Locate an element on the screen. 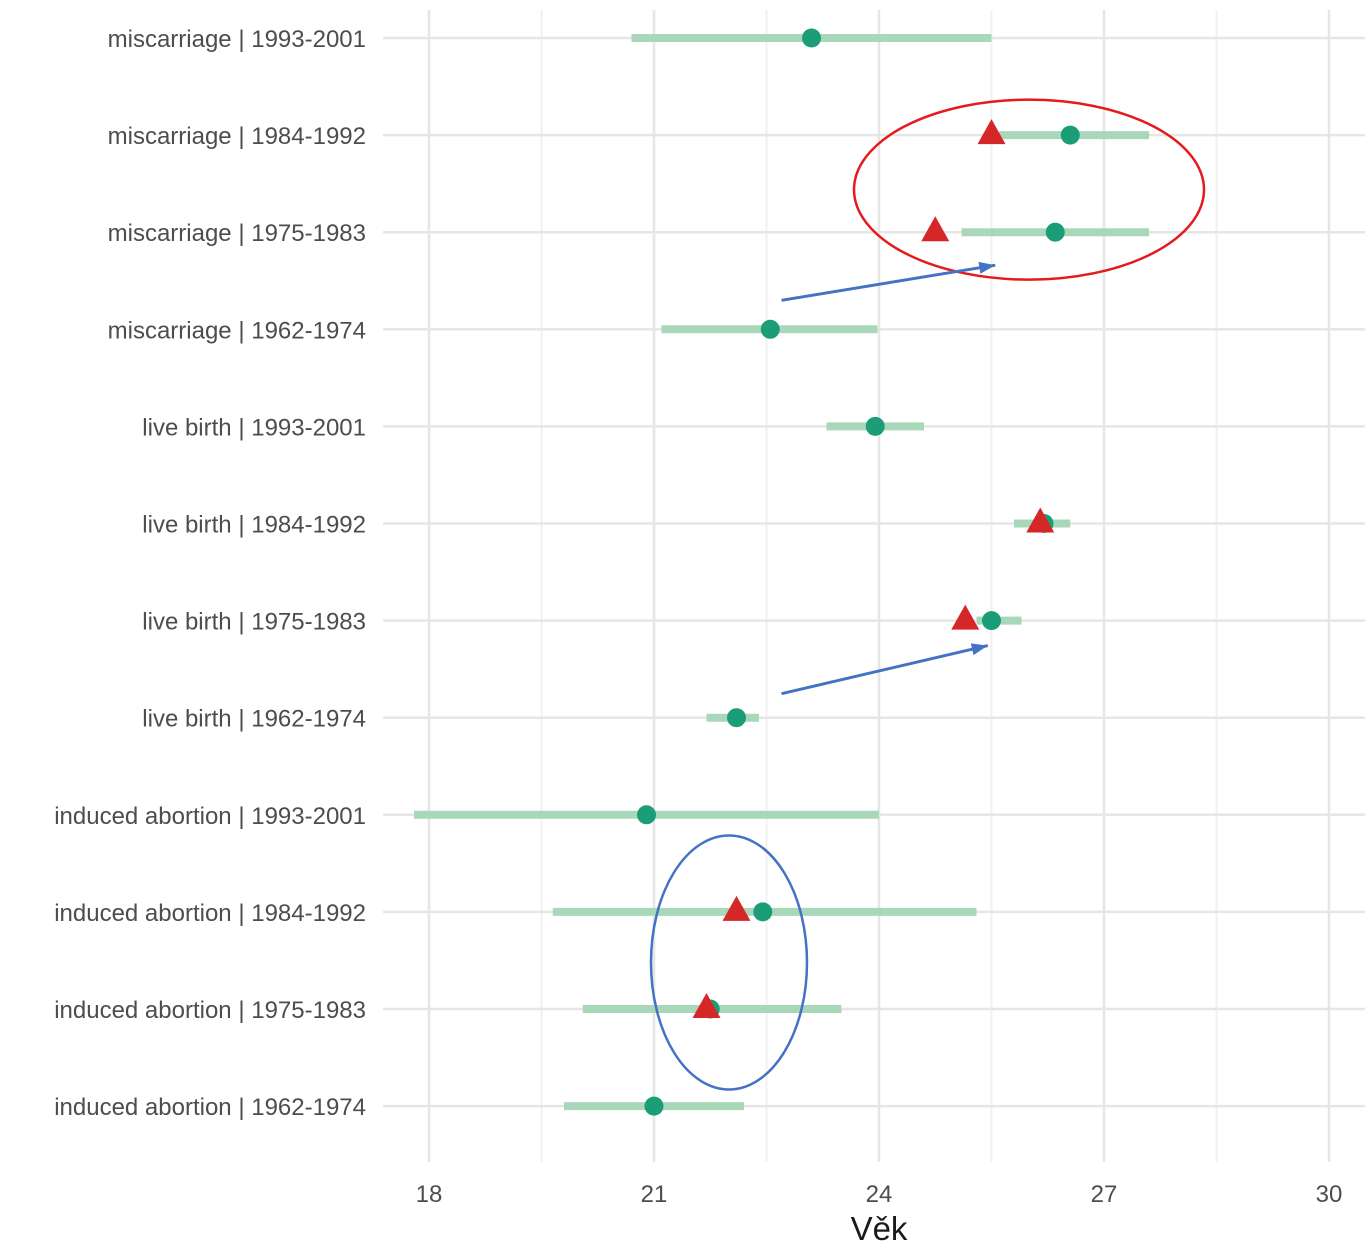  x-axis-tick-label: 27 is located at coordinates (1104, 1194).